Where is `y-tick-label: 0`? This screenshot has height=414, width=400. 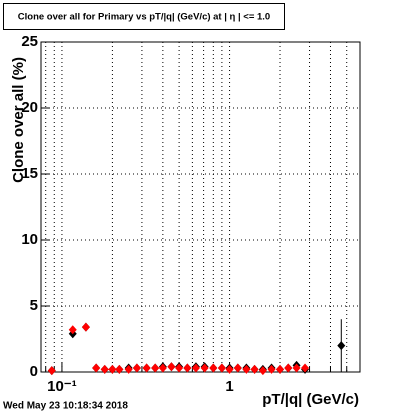
y-tick-label: 0 is located at coordinates (34, 371).